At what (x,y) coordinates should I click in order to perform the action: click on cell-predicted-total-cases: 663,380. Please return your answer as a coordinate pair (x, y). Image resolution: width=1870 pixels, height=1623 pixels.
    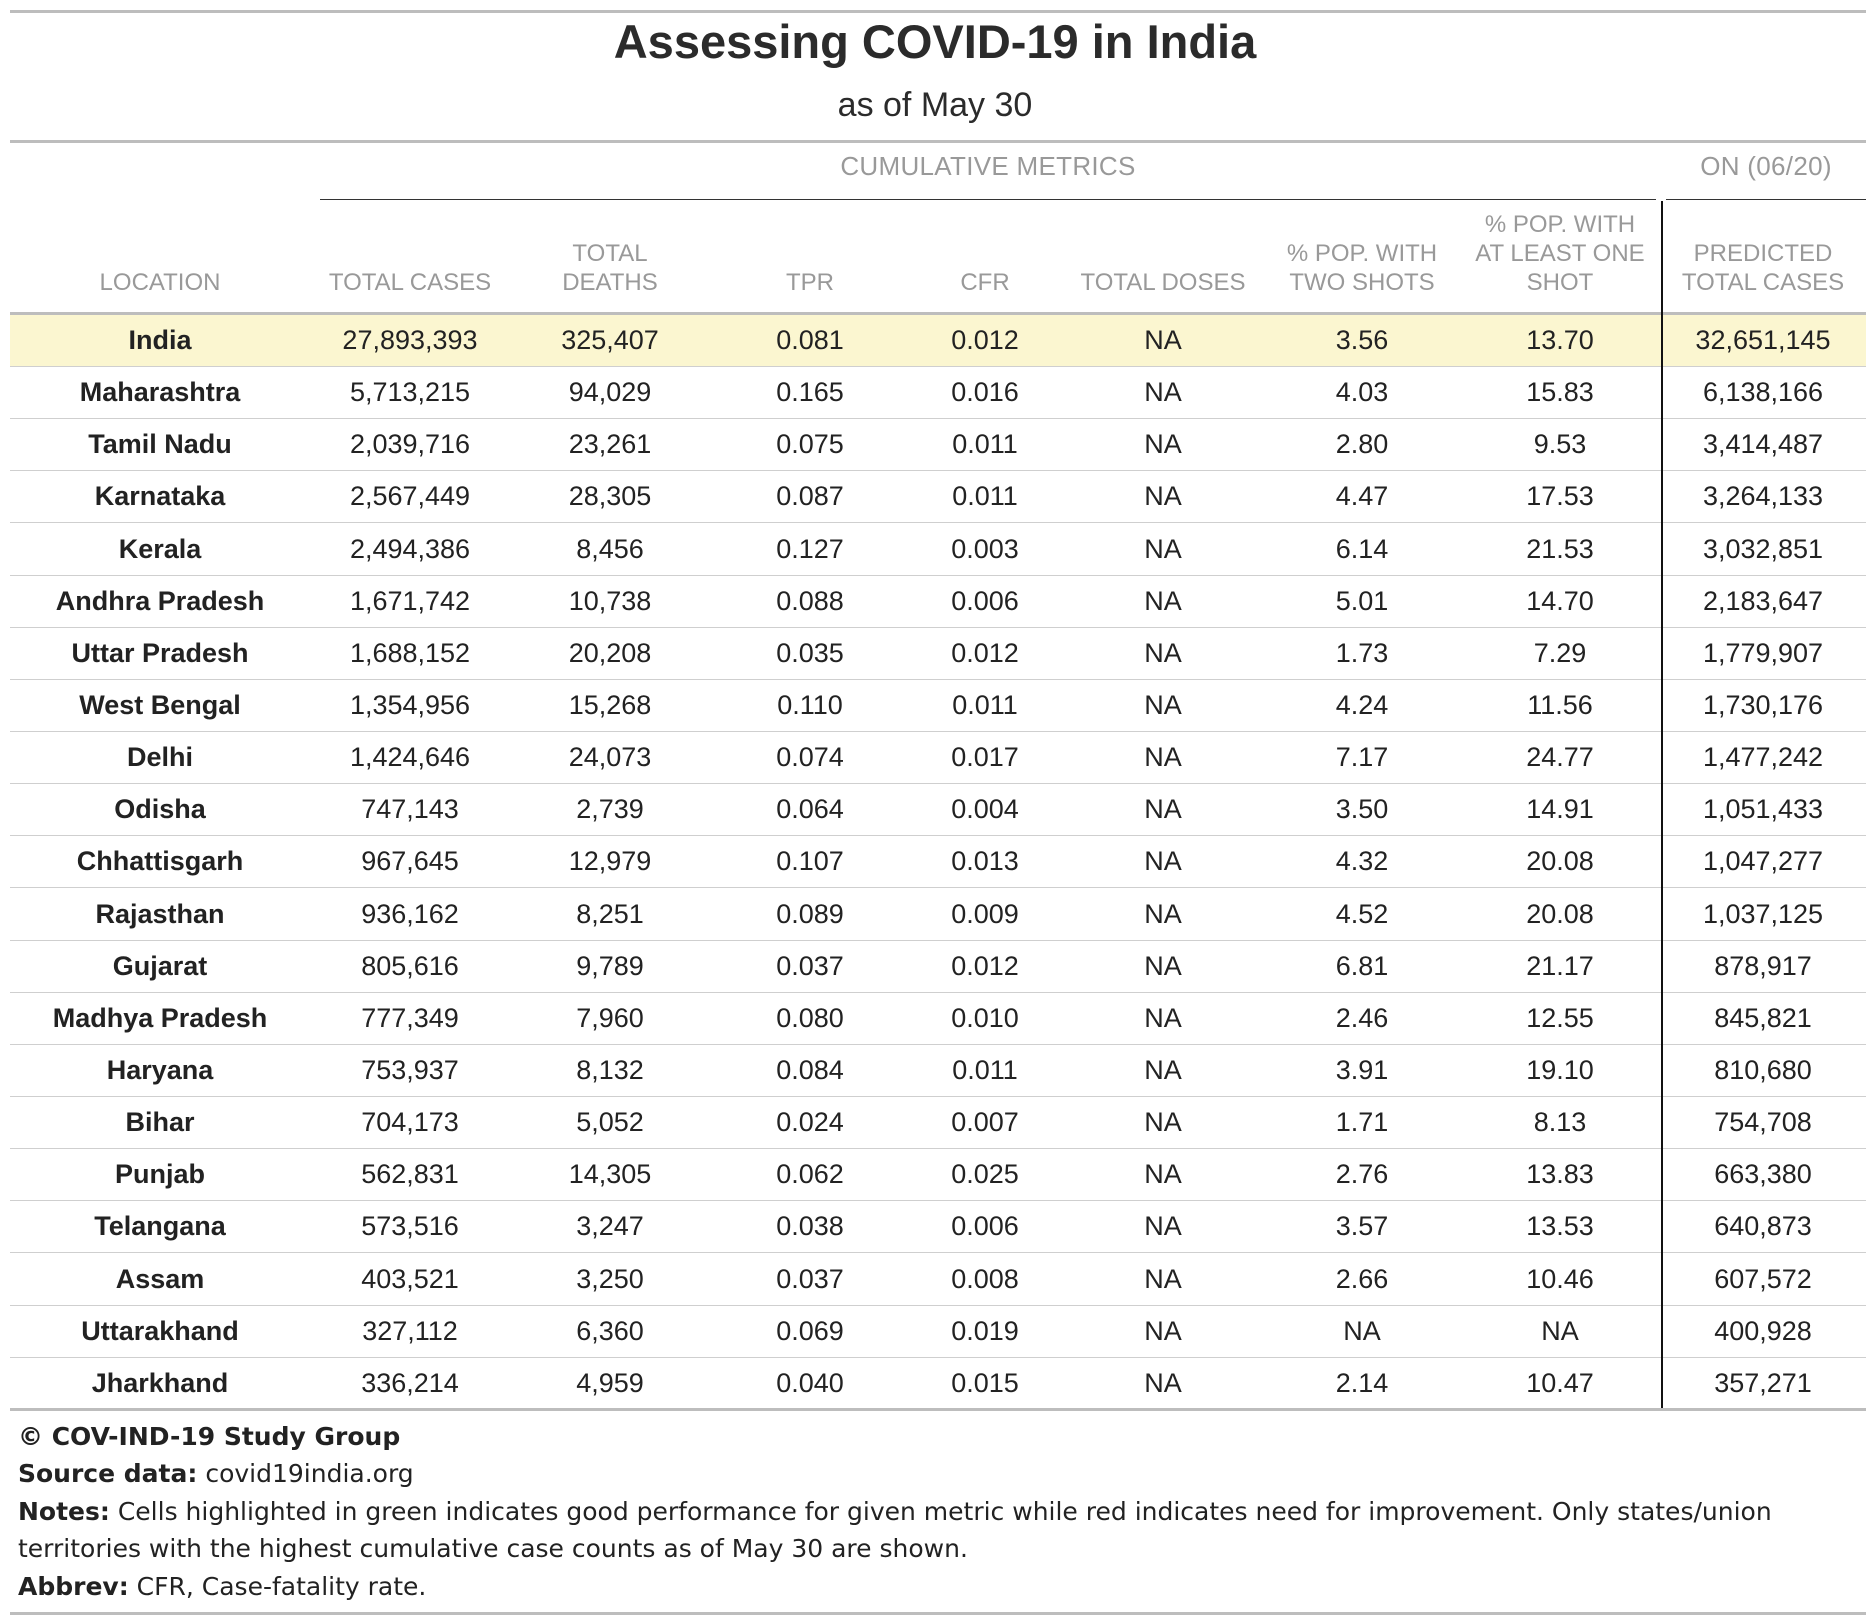
    Looking at the image, I should click on (1763, 1174).